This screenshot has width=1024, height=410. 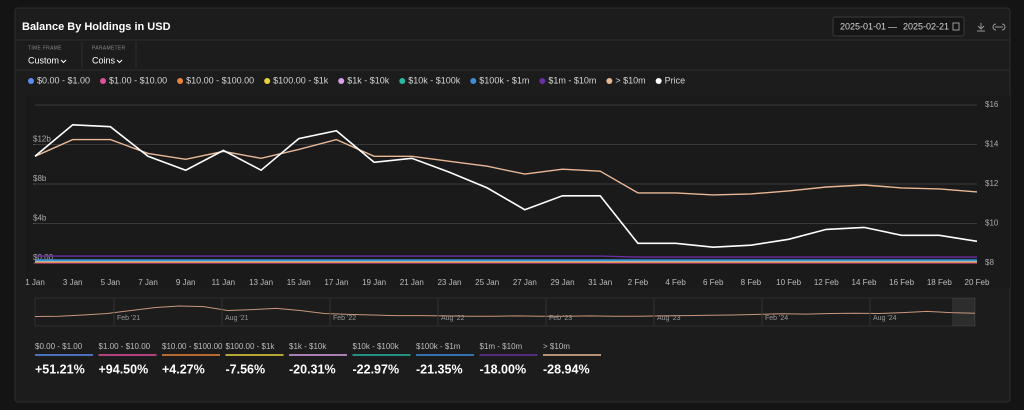 What do you see at coordinates (999, 27) in the screenshot?
I see `link-icon` at bounding box center [999, 27].